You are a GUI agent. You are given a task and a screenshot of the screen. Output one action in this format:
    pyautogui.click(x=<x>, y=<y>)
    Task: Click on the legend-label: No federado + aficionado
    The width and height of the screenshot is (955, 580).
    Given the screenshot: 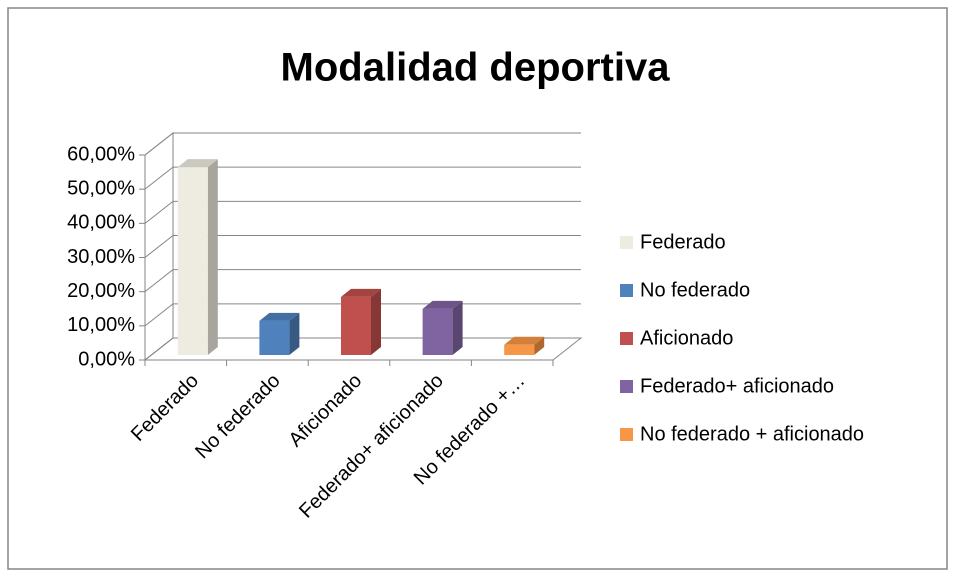 What is the action you would take?
    pyautogui.click(x=752, y=434)
    